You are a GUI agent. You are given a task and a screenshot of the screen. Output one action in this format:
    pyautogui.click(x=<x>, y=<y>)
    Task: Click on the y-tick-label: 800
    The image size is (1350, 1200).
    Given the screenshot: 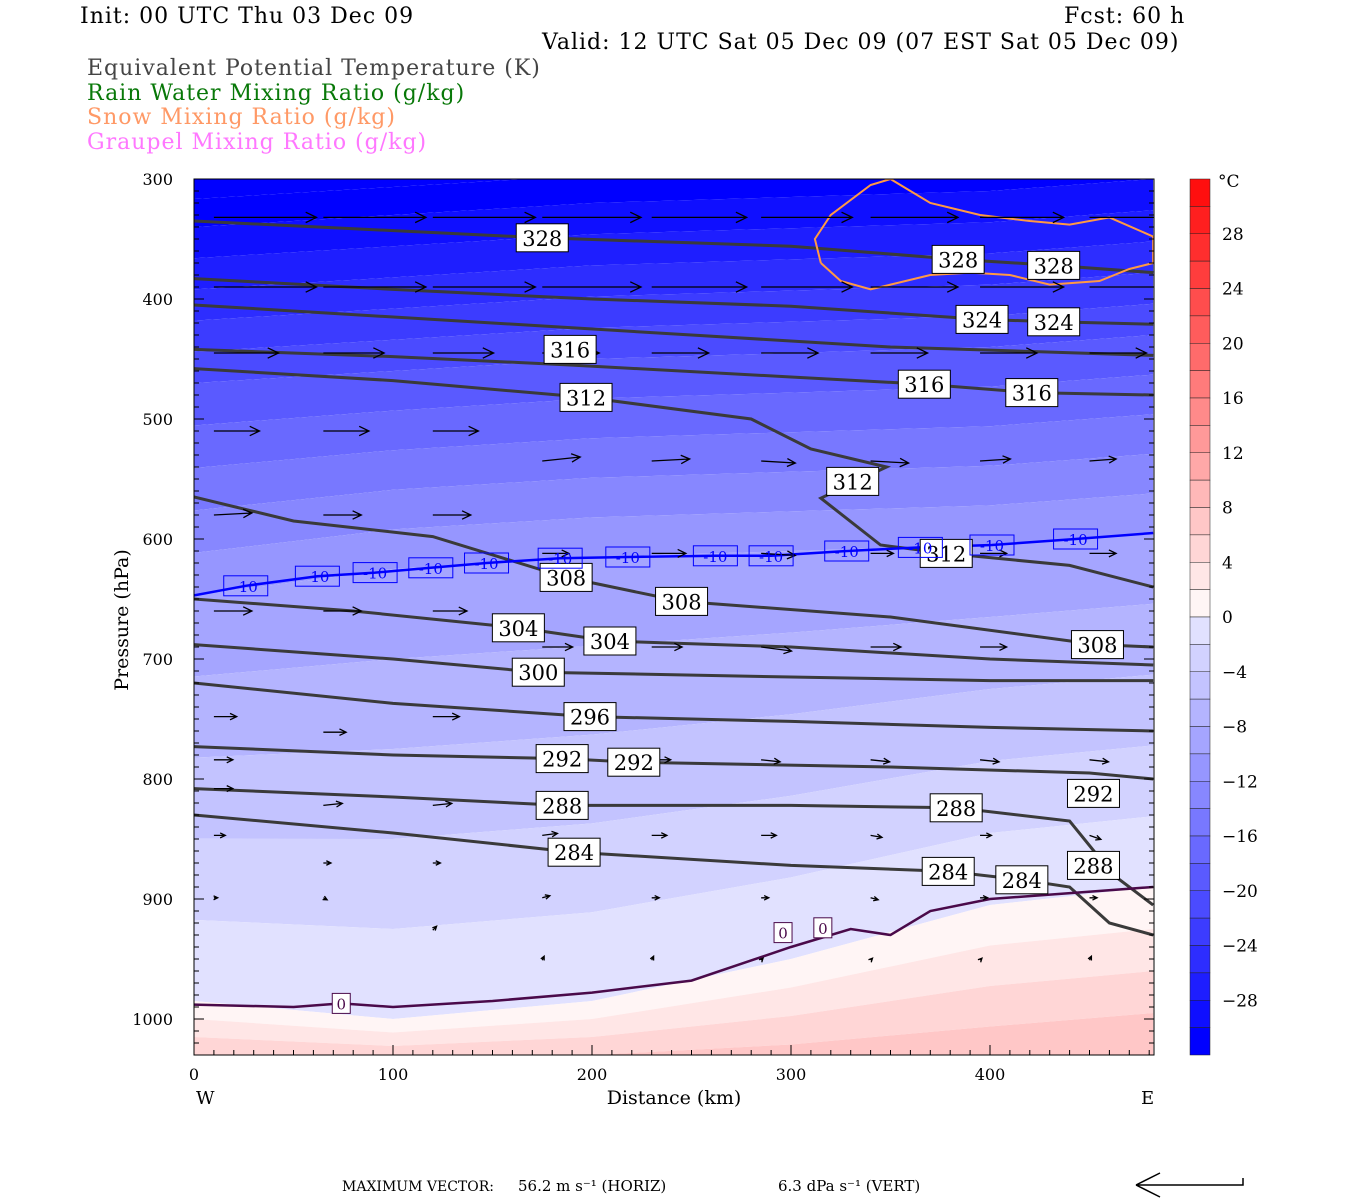 What is the action you would take?
    pyautogui.click(x=157, y=779)
    